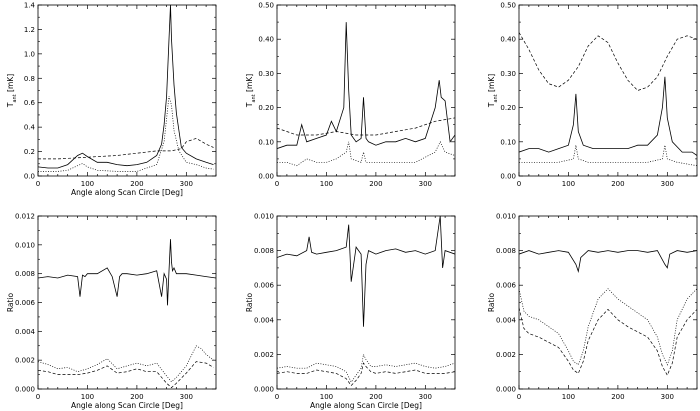 The width and height of the screenshot is (700, 411). Describe the element at coordinates (29, 152) in the screenshot. I see `y-tick-label: 0.2` at that location.